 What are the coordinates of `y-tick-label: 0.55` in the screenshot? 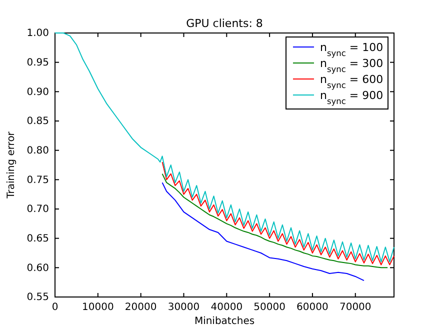 It's located at (37, 298).